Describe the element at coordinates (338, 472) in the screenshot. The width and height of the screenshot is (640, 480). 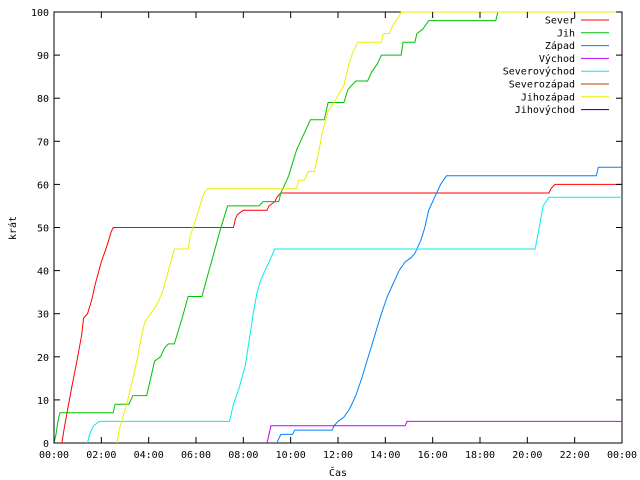
I see `x-axis-label: Čas` at that location.